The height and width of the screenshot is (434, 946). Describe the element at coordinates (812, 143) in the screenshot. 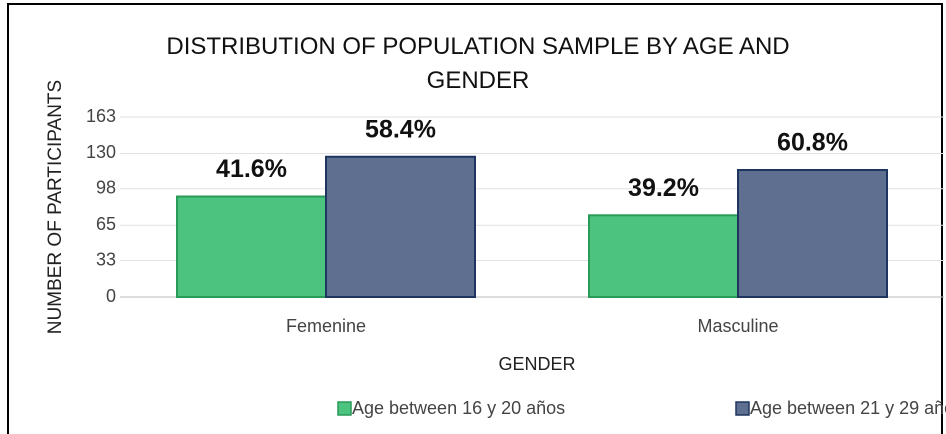

I see `data-label: 60.8%` at that location.